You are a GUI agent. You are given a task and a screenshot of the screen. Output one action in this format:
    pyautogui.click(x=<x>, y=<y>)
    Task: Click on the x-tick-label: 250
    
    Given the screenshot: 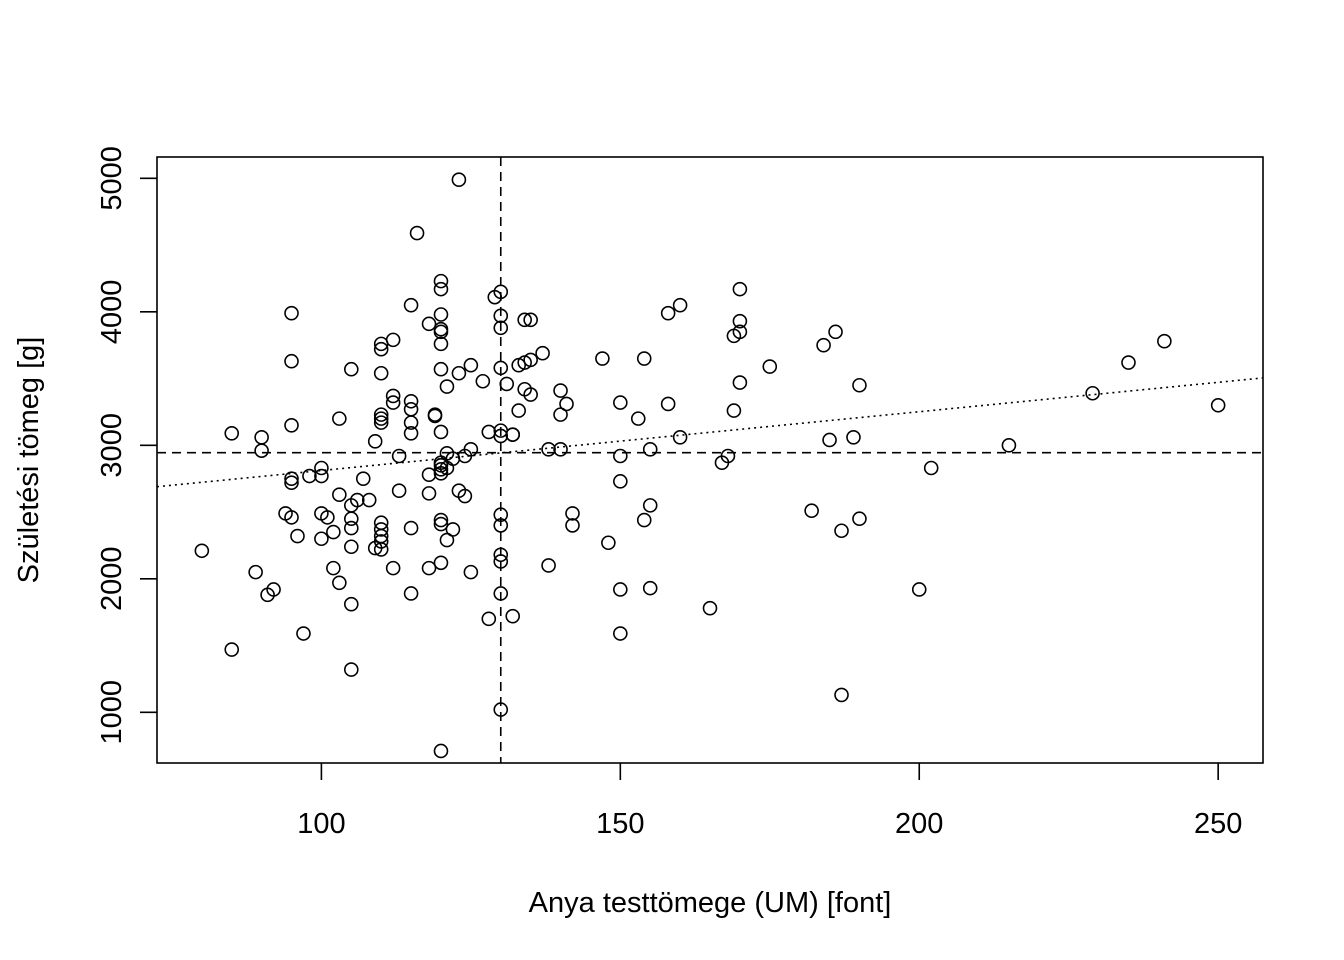 What is the action you would take?
    pyautogui.click(x=1218, y=824)
    